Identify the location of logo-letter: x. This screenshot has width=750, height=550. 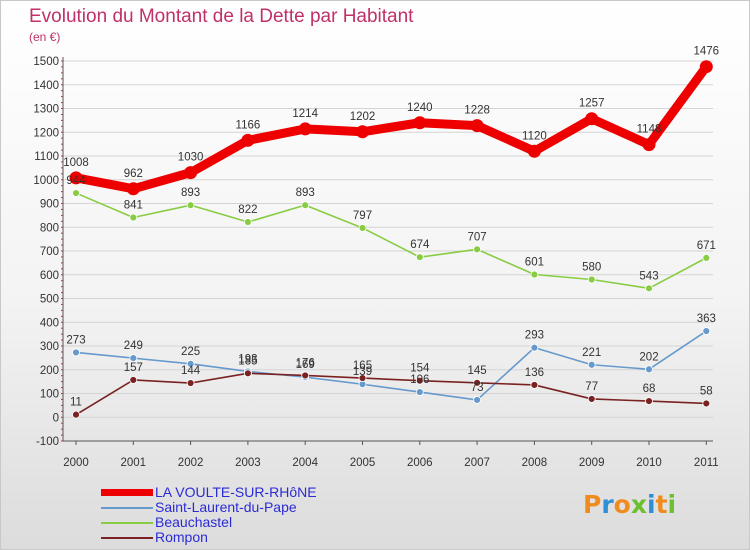
(638, 504).